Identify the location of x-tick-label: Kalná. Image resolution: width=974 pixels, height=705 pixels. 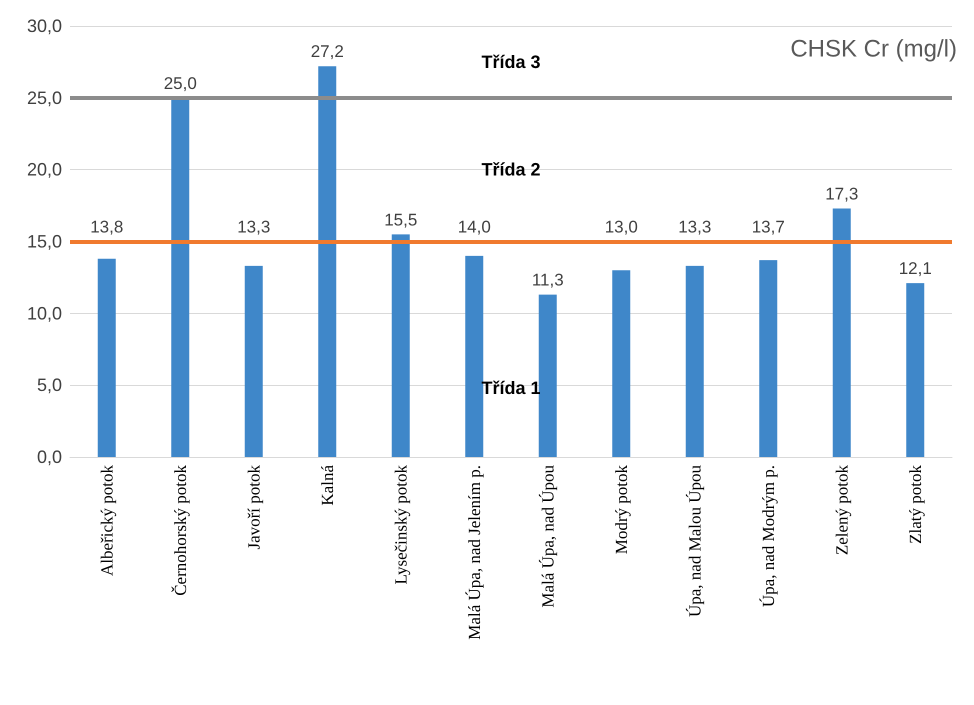
(327, 485).